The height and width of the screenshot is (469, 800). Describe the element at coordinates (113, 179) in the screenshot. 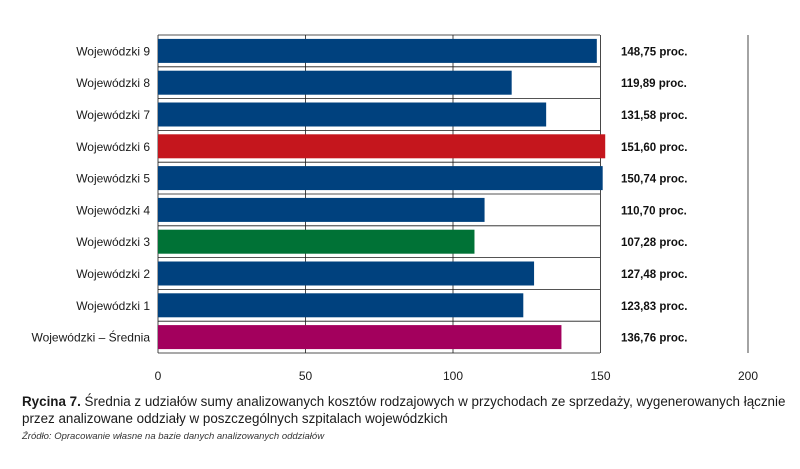

I see `category-label: Wojewódzki 5` at that location.